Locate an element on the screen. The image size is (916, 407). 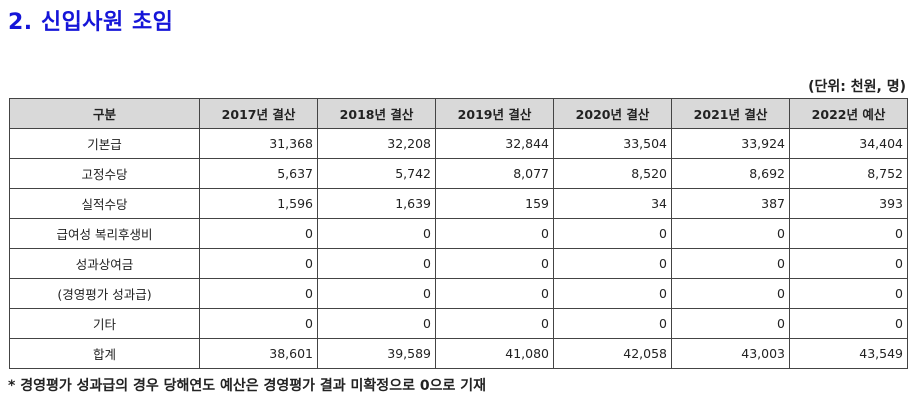
table-cell: 32,844 is located at coordinates (494, 143).